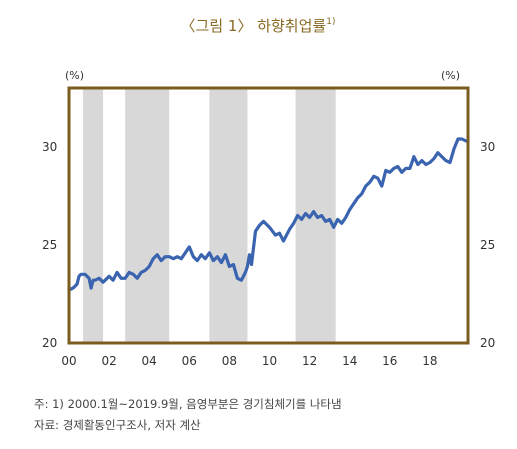  Describe the element at coordinates (74, 75) in the screenshot. I see `unit-label-left: (%)` at that location.